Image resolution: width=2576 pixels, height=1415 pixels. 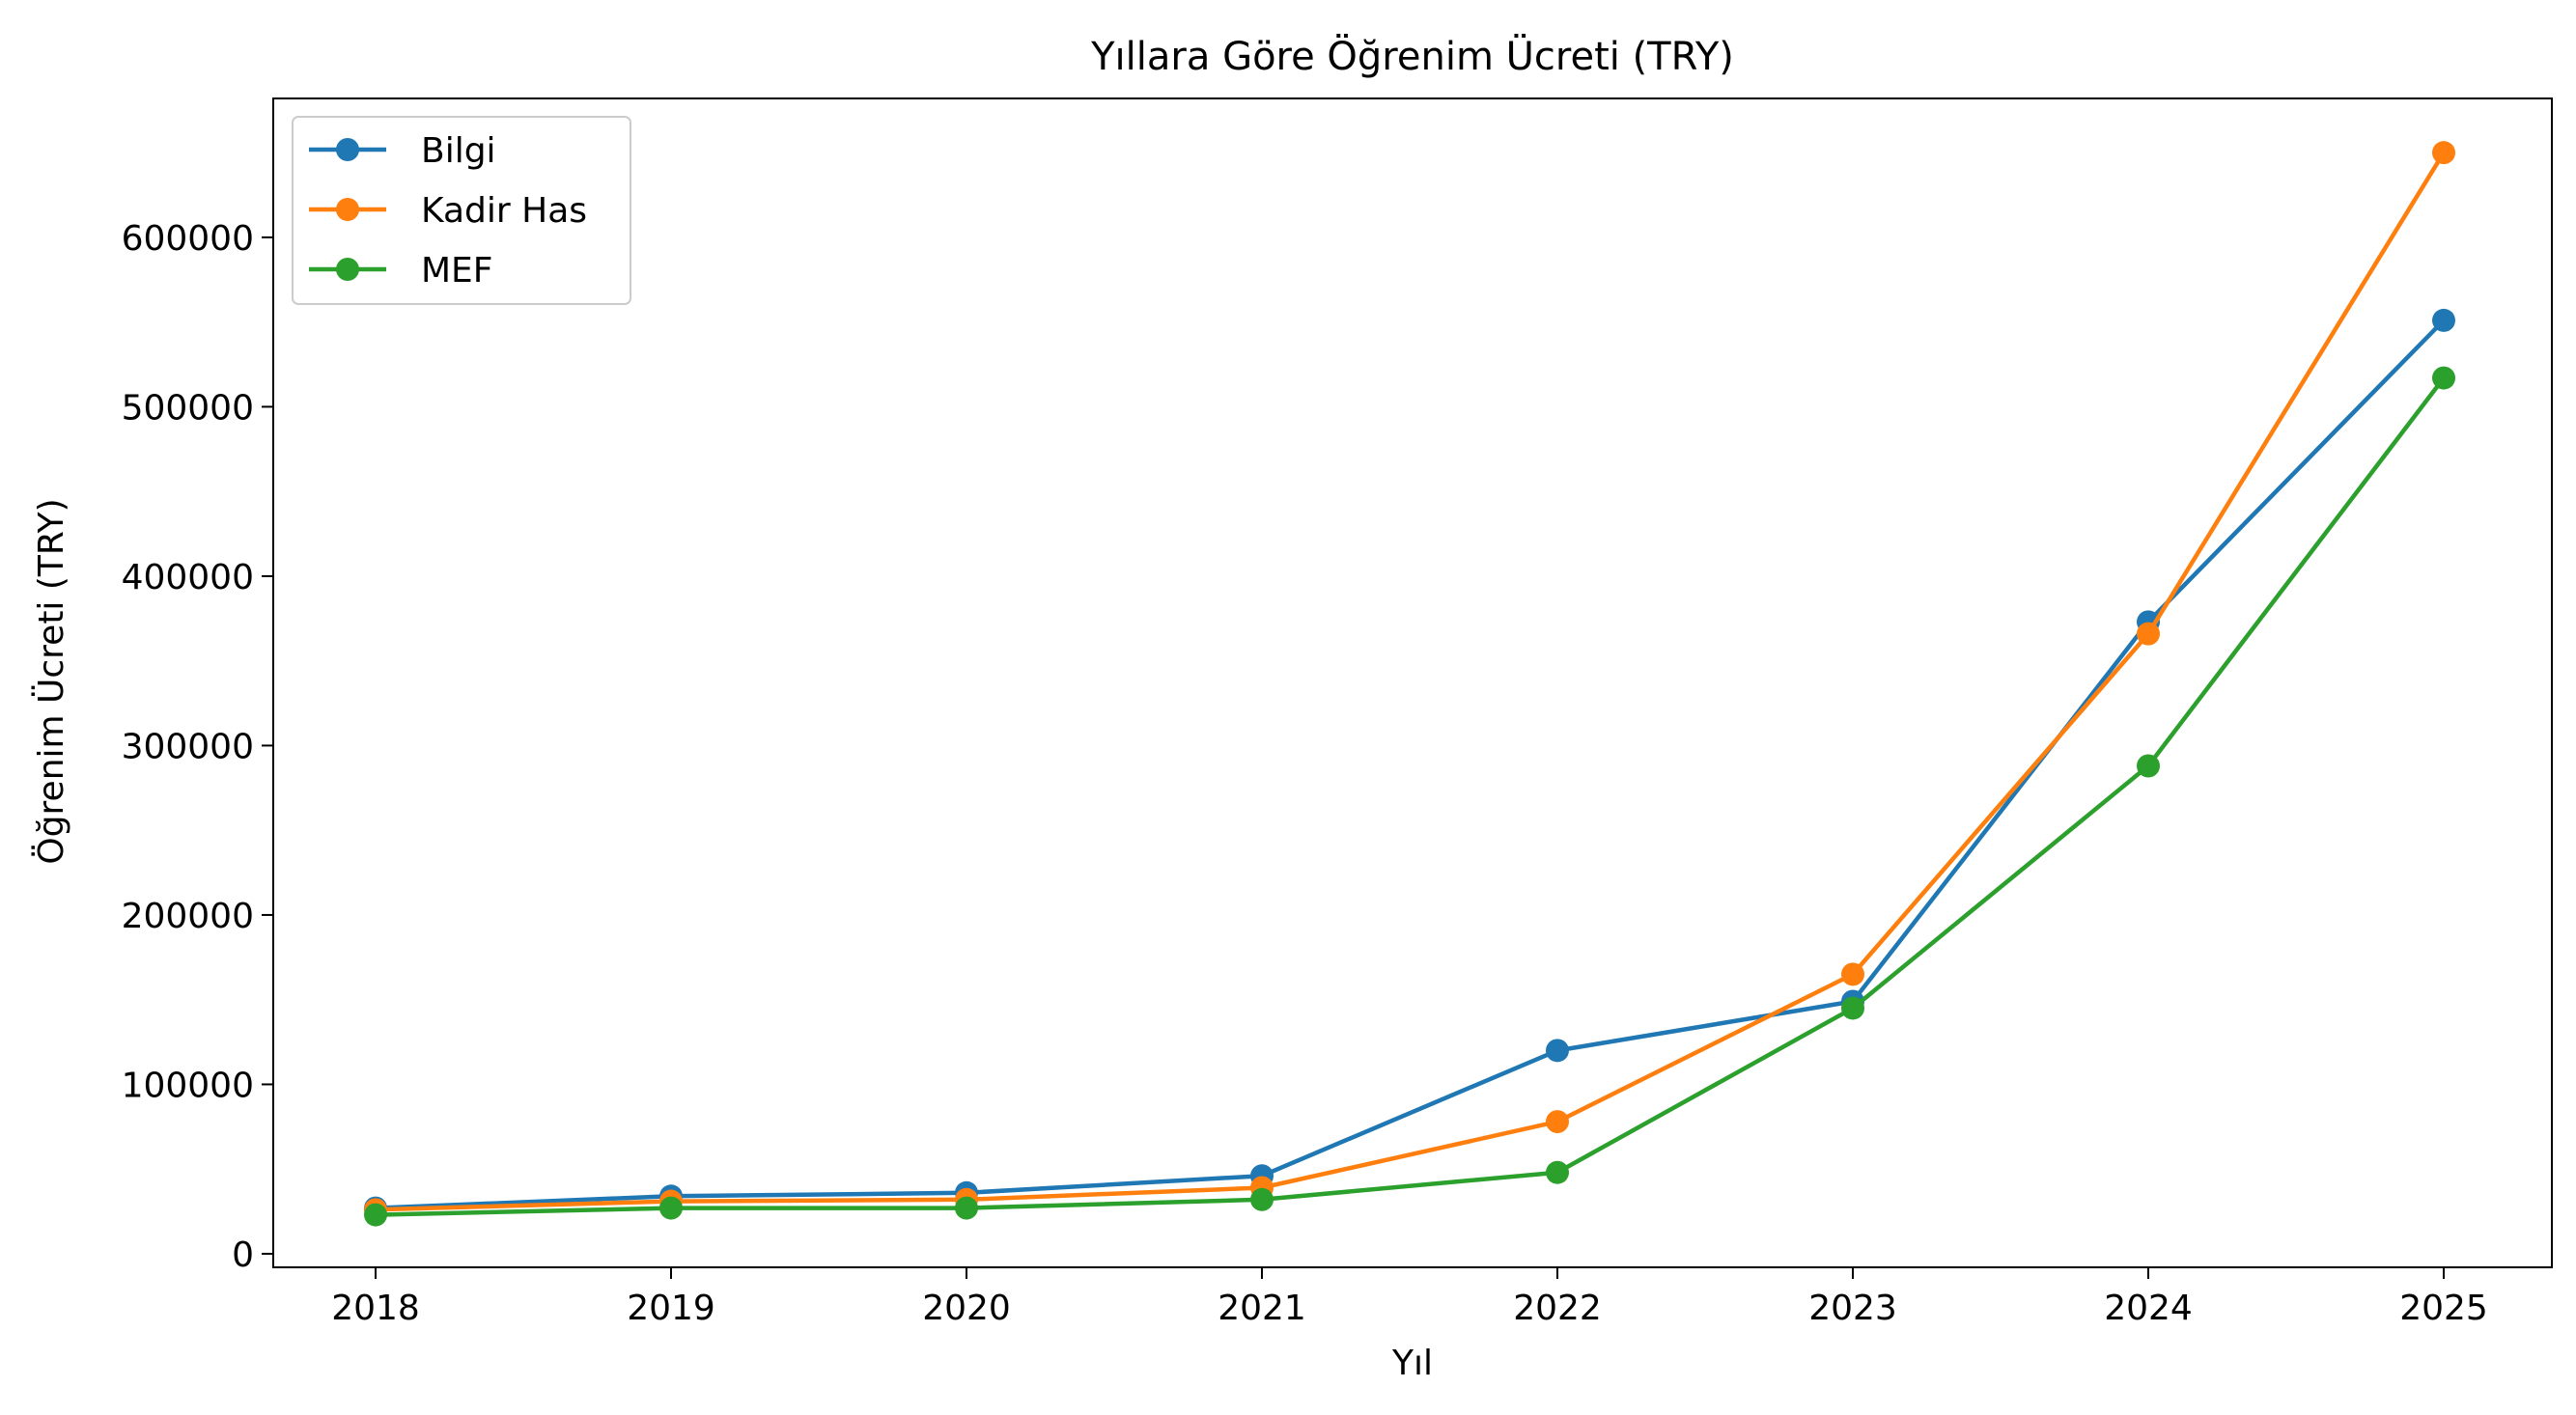 I want to click on legend-marker-kadir-has, so click(x=348, y=209).